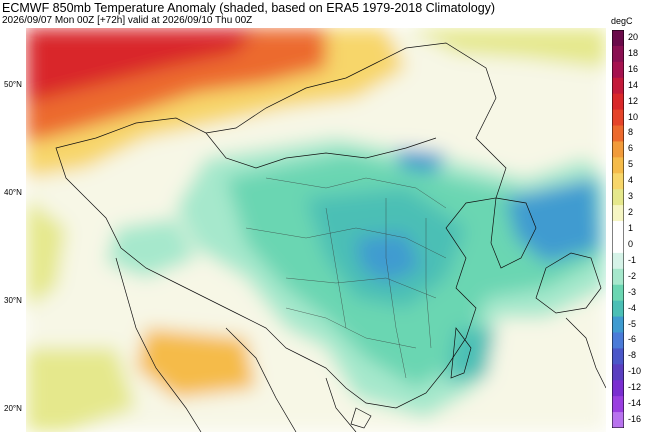  I want to click on colorbar-tick-label: 0, so click(631, 243).